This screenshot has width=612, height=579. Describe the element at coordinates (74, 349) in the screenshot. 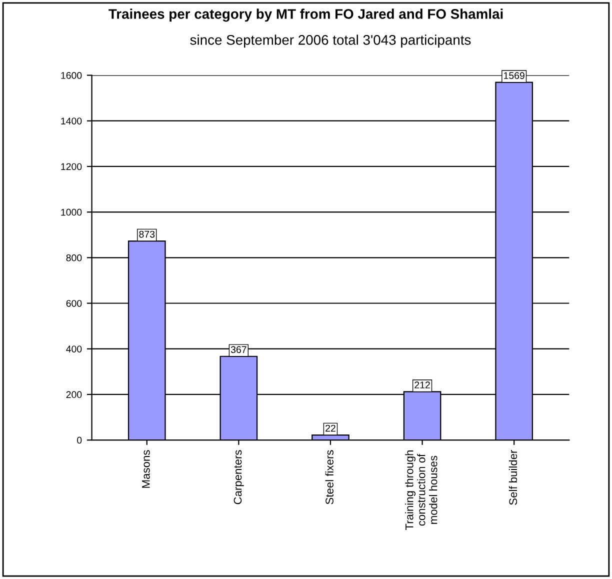

I see `y-tick-label: 400` at that location.